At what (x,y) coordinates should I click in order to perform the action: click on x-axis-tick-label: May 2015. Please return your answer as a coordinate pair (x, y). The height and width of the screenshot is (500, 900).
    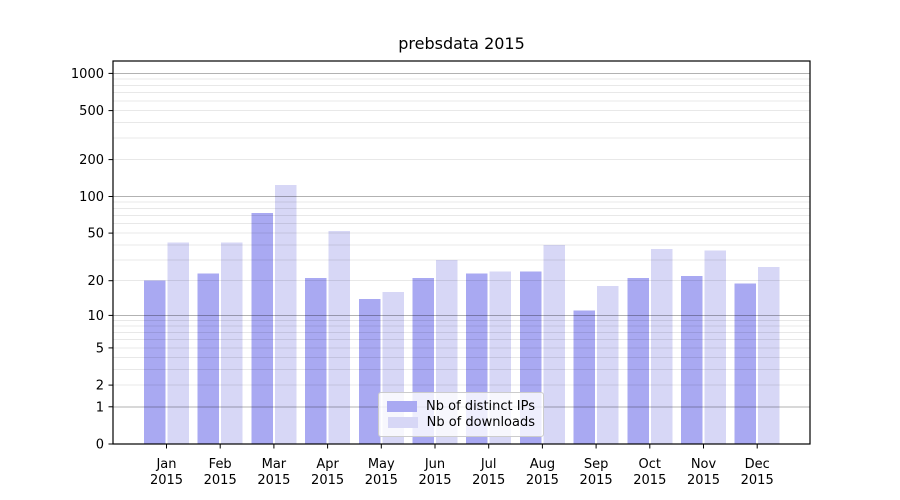
    Looking at the image, I should click on (381, 472).